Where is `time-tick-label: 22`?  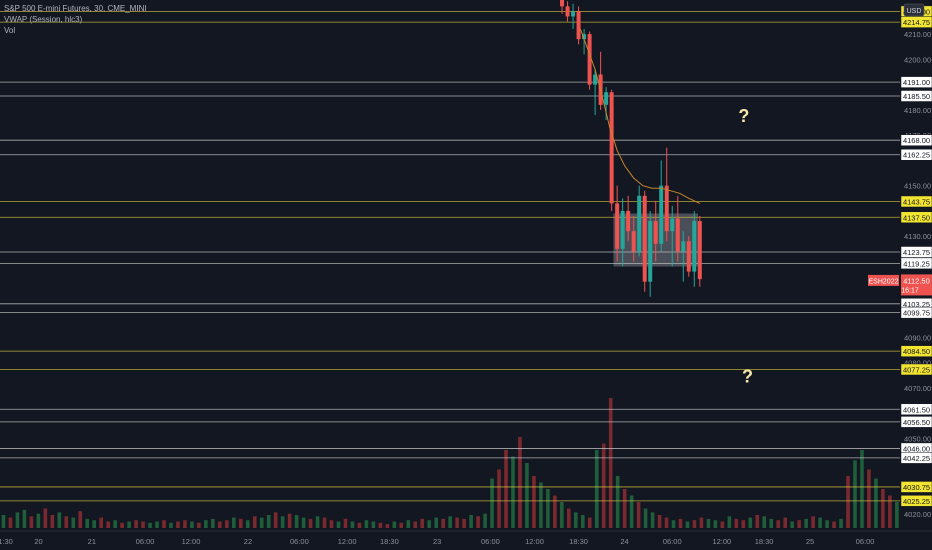 time-tick-label: 22 is located at coordinates (248, 541).